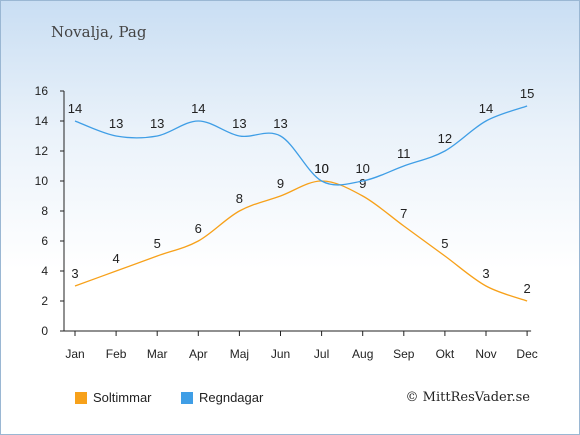 The image size is (580, 435). What do you see at coordinates (198, 228) in the screenshot?
I see `data-label-soltimmar: 6` at bounding box center [198, 228].